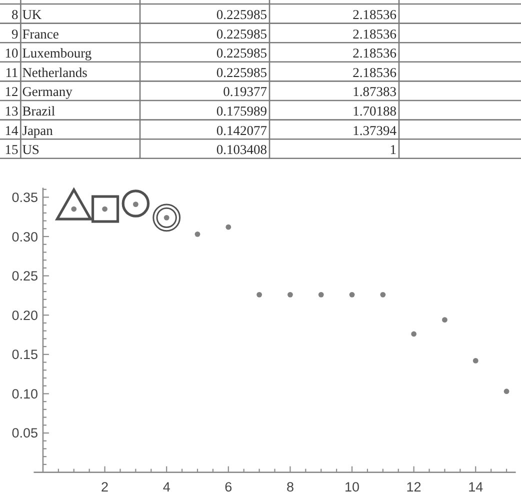  I want to click on y-tick-label: 8, so click(14, 14).